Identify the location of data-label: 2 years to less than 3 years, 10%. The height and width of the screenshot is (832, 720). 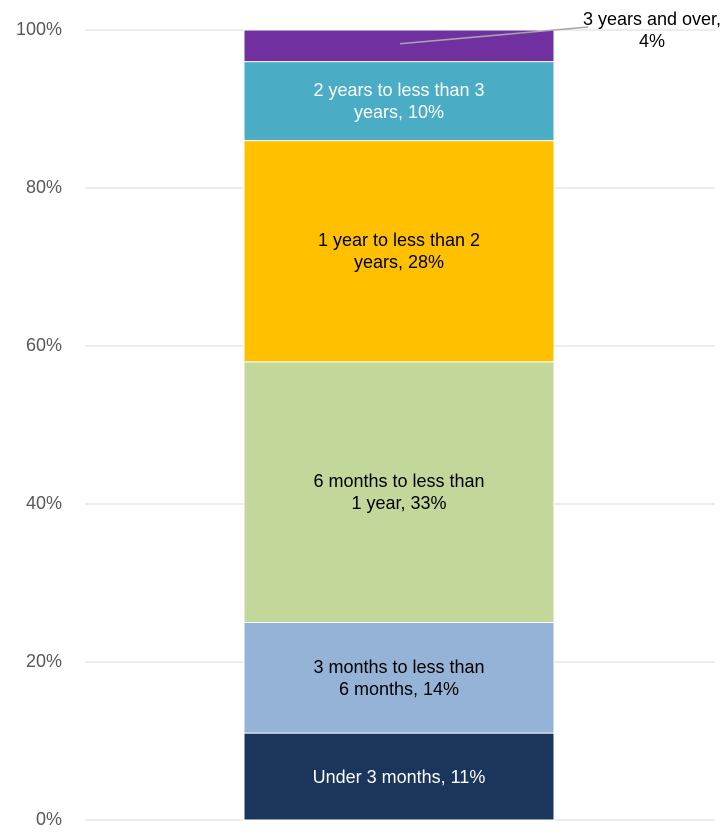
(399, 101).